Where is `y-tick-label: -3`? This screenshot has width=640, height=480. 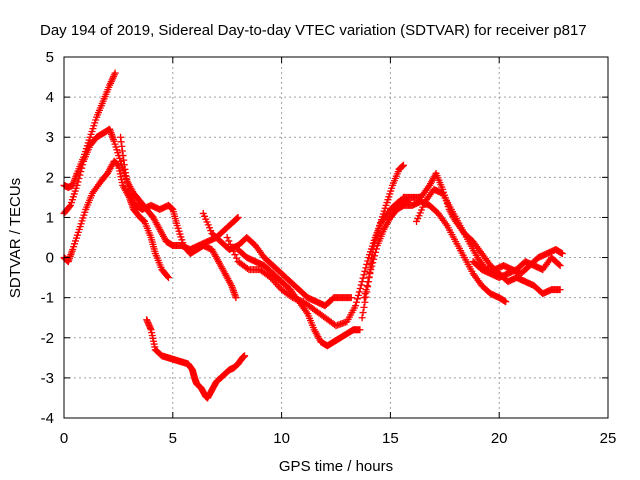
y-tick-label: -3 is located at coordinates (47, 378).